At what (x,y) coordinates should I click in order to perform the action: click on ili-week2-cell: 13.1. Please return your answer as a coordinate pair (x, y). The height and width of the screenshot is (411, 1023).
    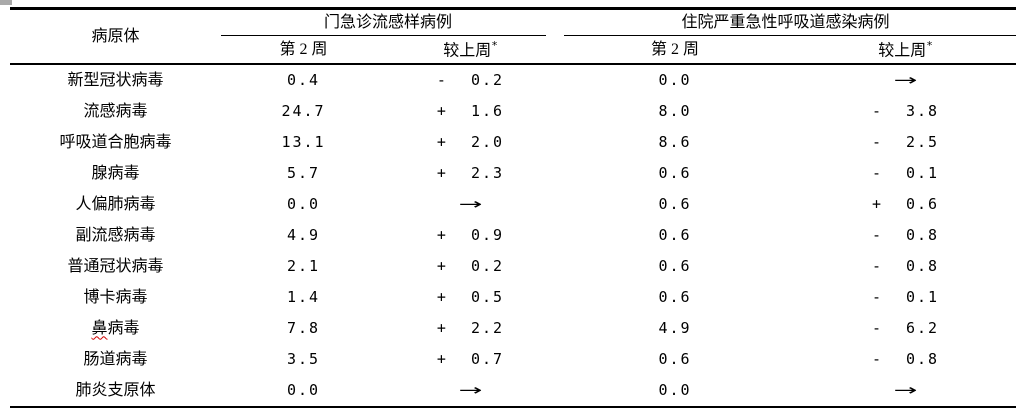
    Looking at the image, I should click on (303, 142).